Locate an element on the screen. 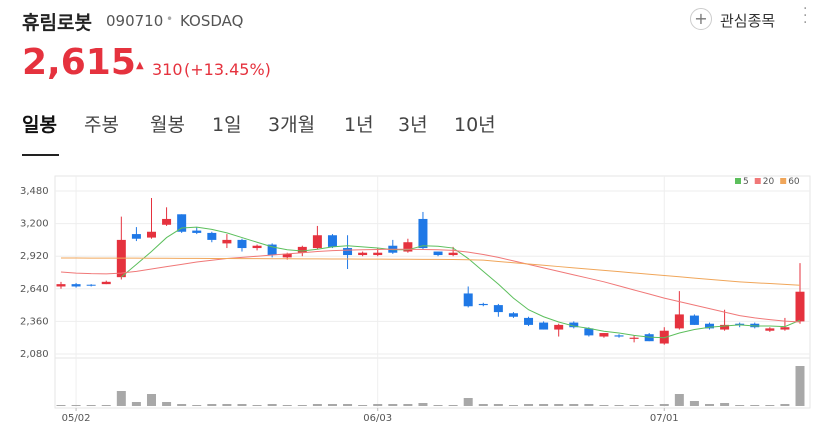  change: 310 is located at coordinates (167, 69).